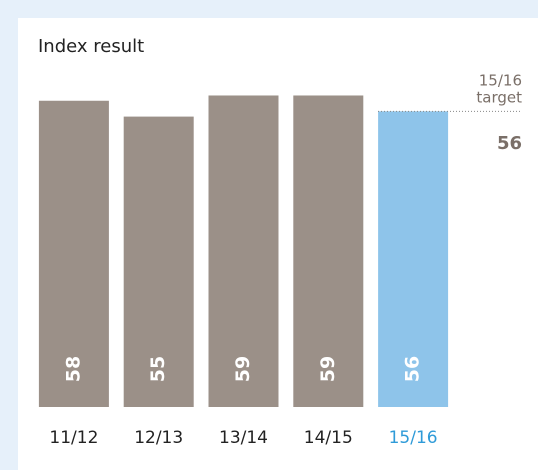 The image size is (538, 470). What do you see at coordinates (509, 143) in the screenshot?
I see `target-value: 56` at bounding box center [509, 143].